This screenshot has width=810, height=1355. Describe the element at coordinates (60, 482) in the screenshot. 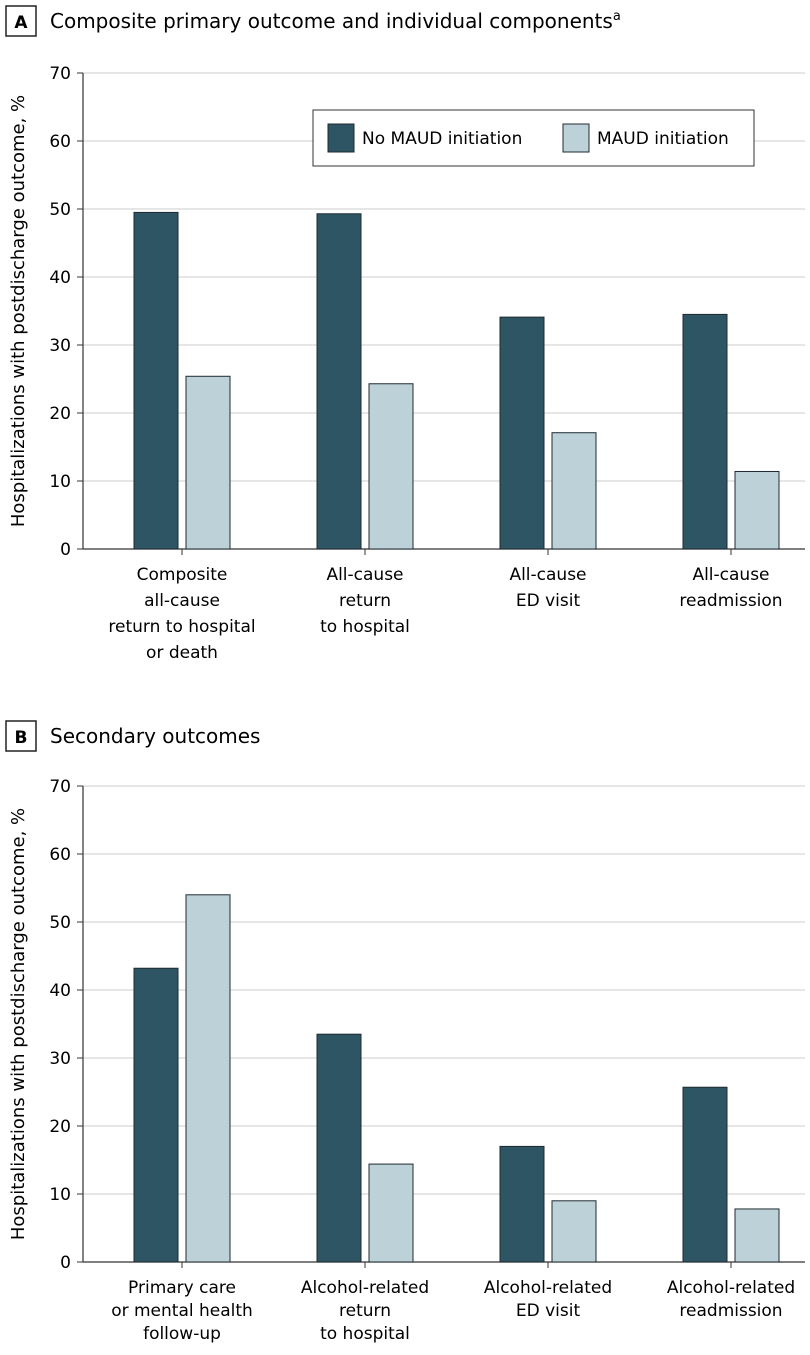

I see `panel-a-ytick-label: 10` at that location.